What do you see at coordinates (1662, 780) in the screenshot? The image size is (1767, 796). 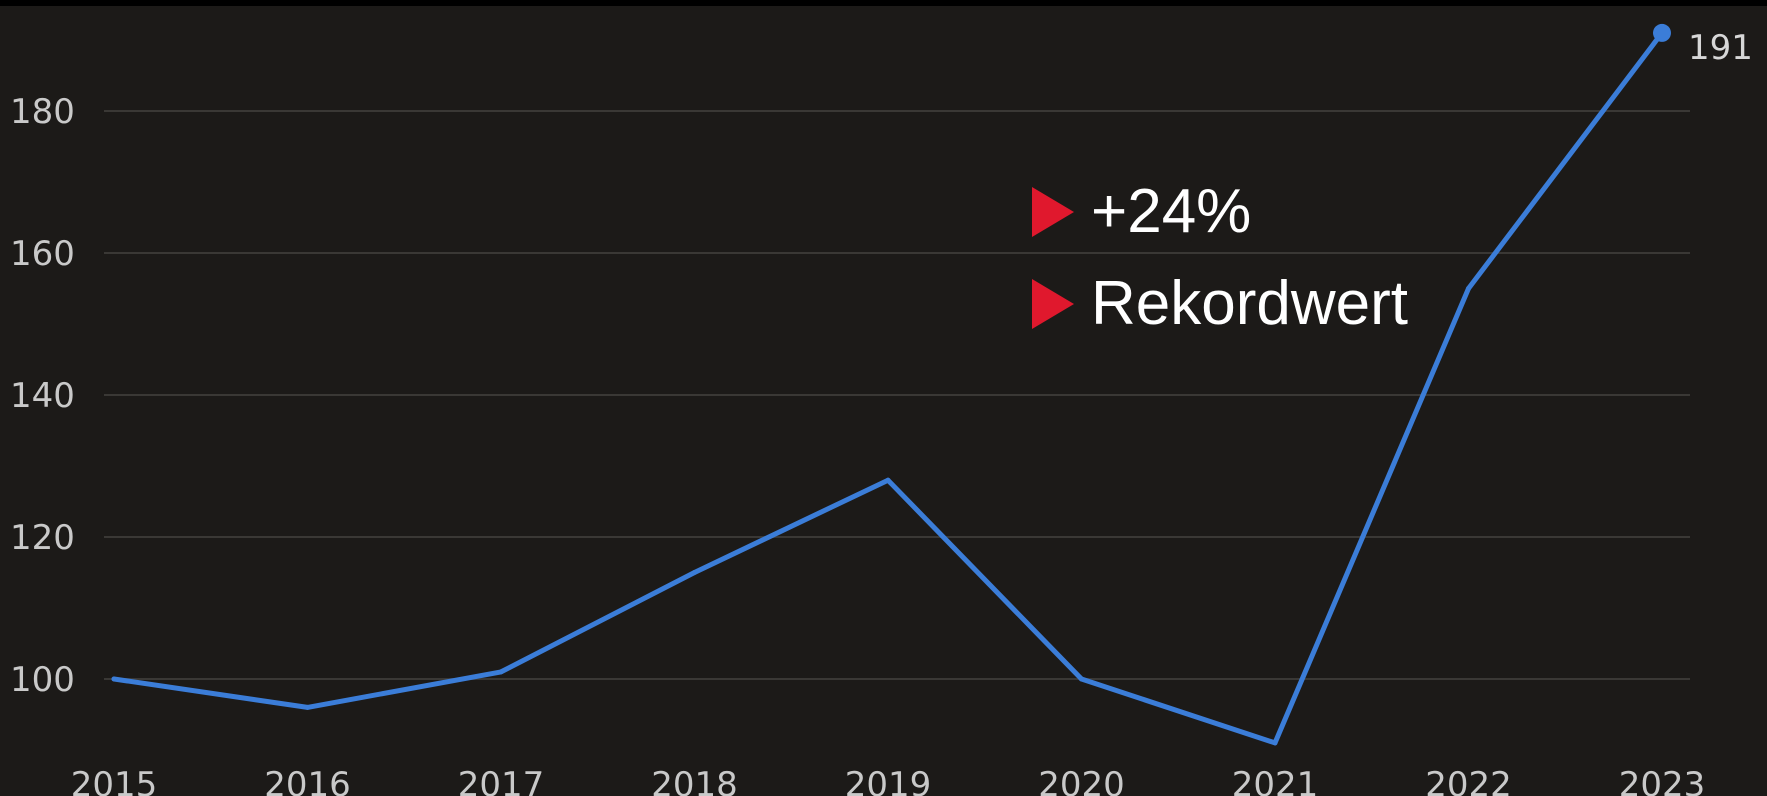 I see `x-tick-label: 2023` at bounding box center [1662, 780].